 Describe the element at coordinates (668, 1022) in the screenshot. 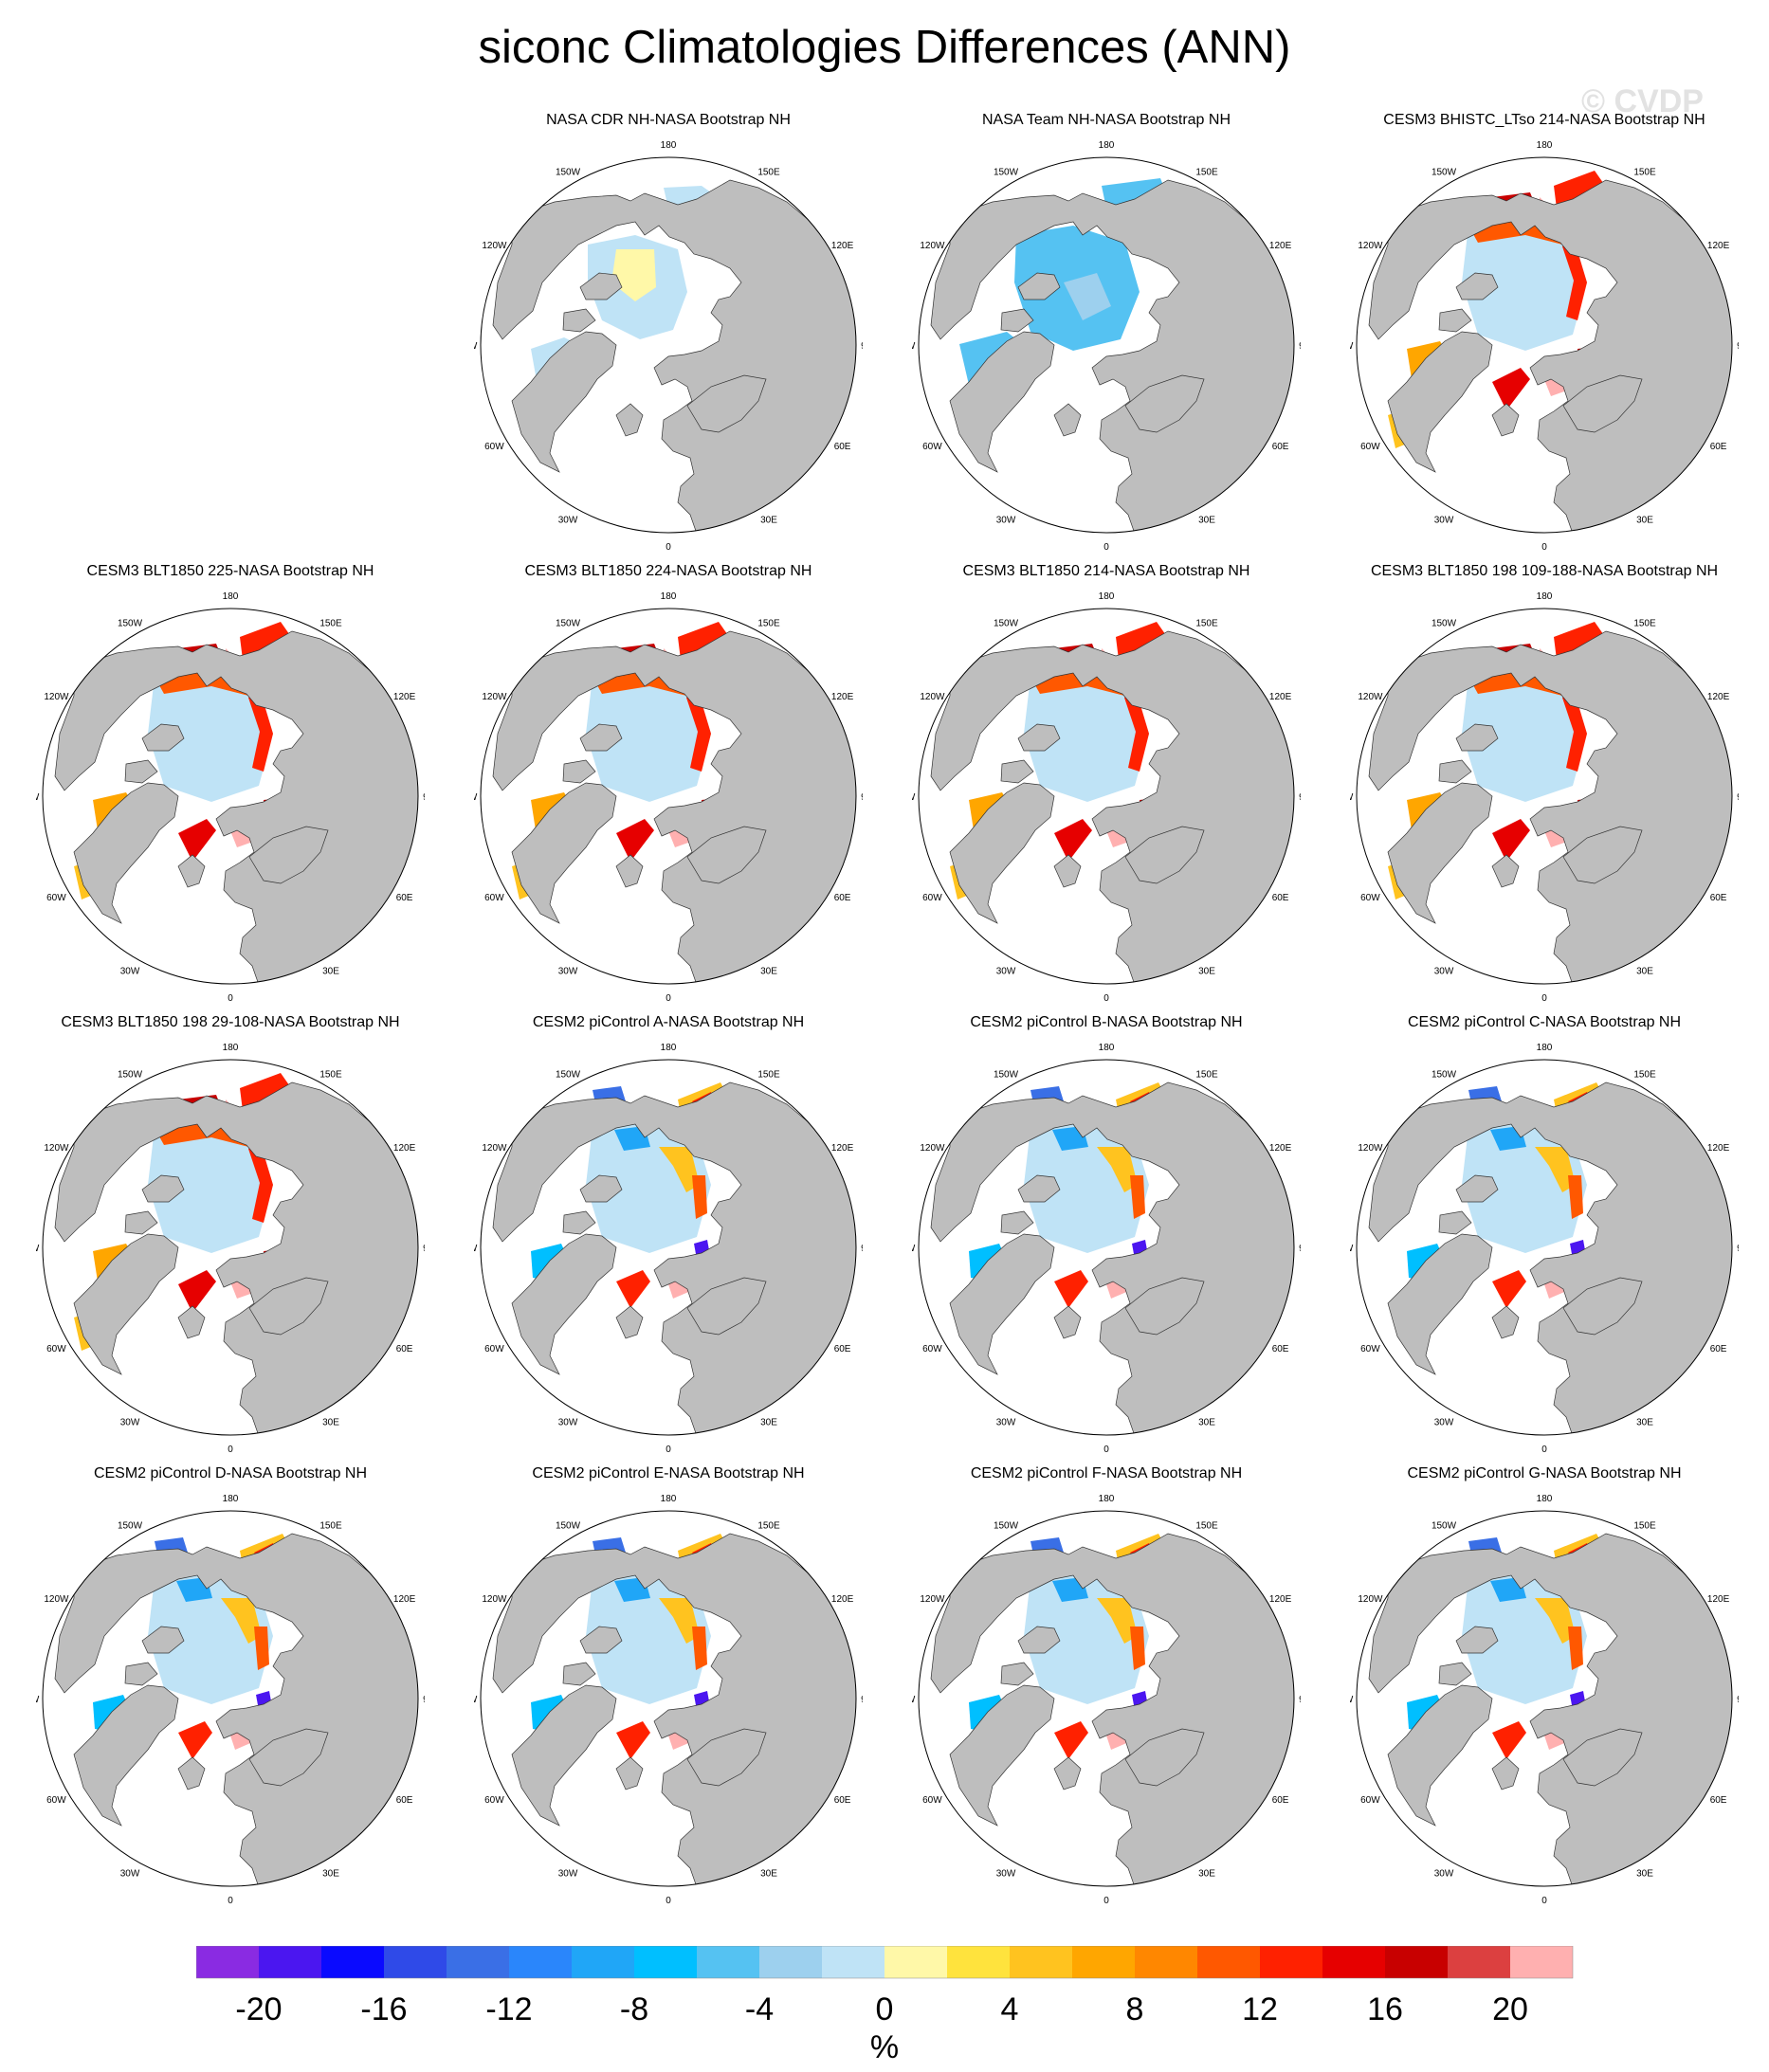

I see `panel-title: CESM2 piControl A-NASA Bootstrap NH` at that location.